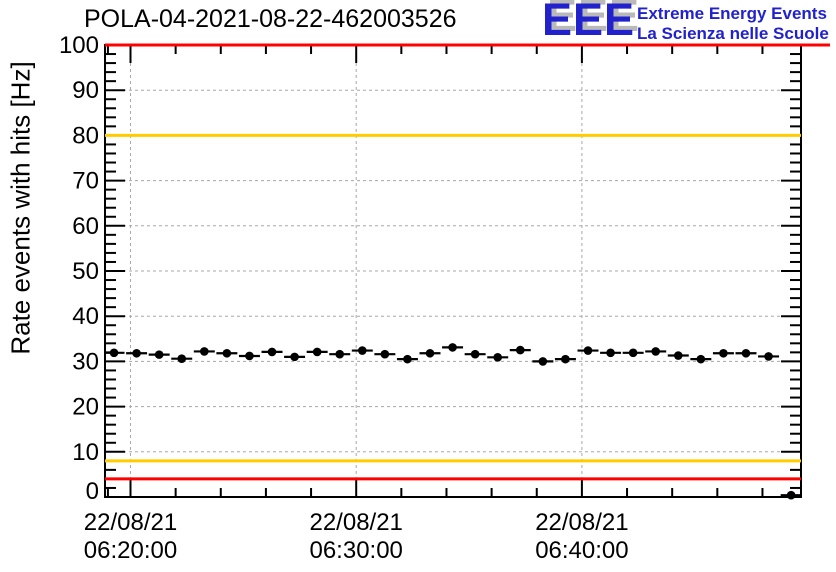  Describe the element at coordinates (85, 407) in the screenshot. I see `y-tick-label: 20` at that location.